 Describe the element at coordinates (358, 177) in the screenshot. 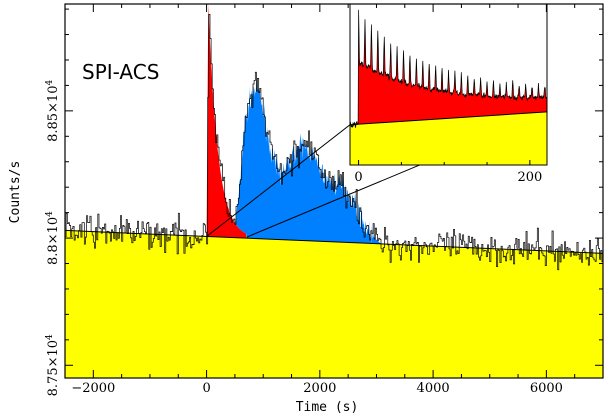

I see `inset-x-tick-label: 0` at that location.